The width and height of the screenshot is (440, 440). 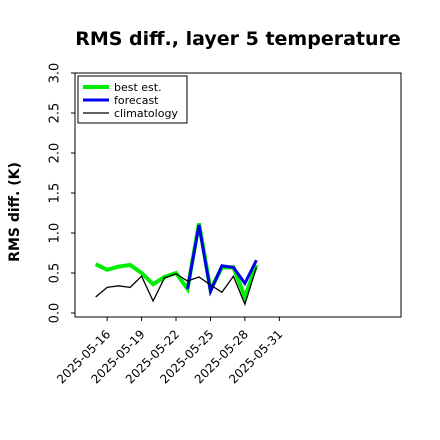 What do you see at coordinates (55, 113) in the screenshot?
I see `y-tick-label: 2.5` at bounding box center [55, 113].